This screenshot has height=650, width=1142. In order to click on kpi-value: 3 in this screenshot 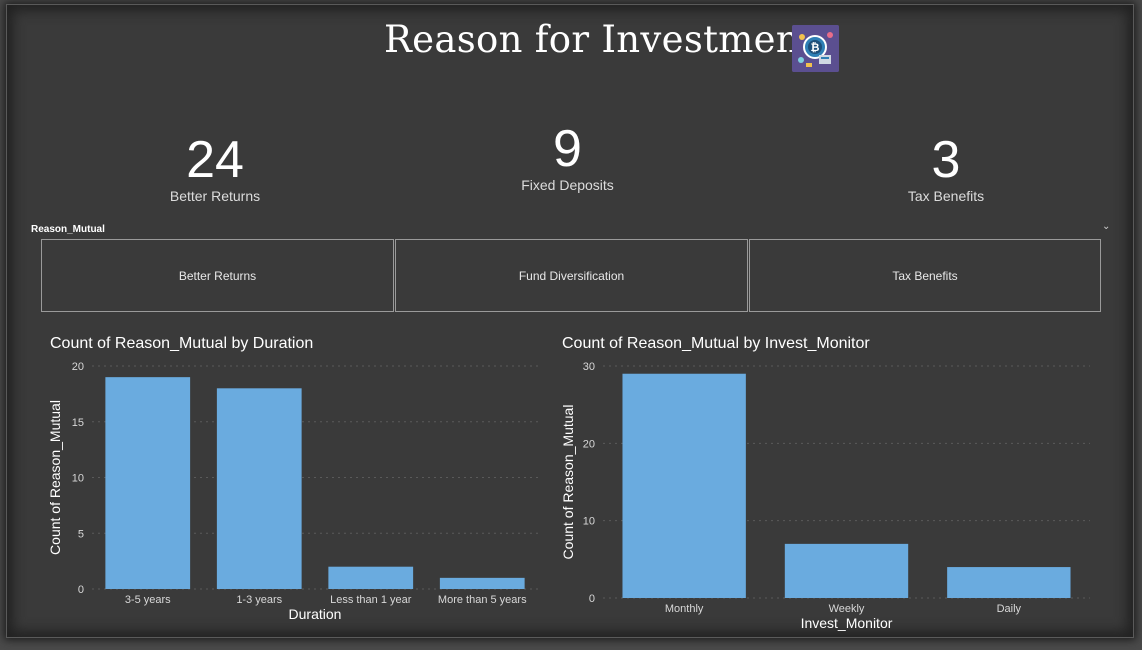, I will do `click(946, 160)`.